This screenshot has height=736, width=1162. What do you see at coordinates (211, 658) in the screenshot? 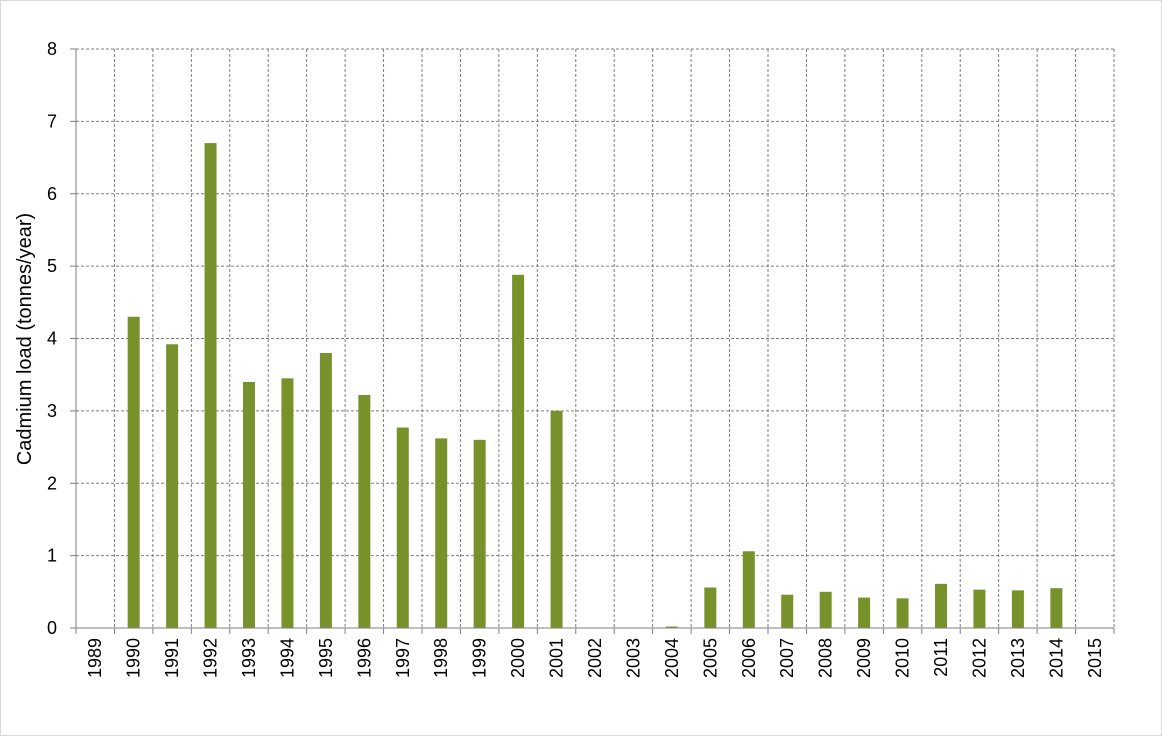
I see `x-tick-label: 1992` at bounding box center [211, 658].